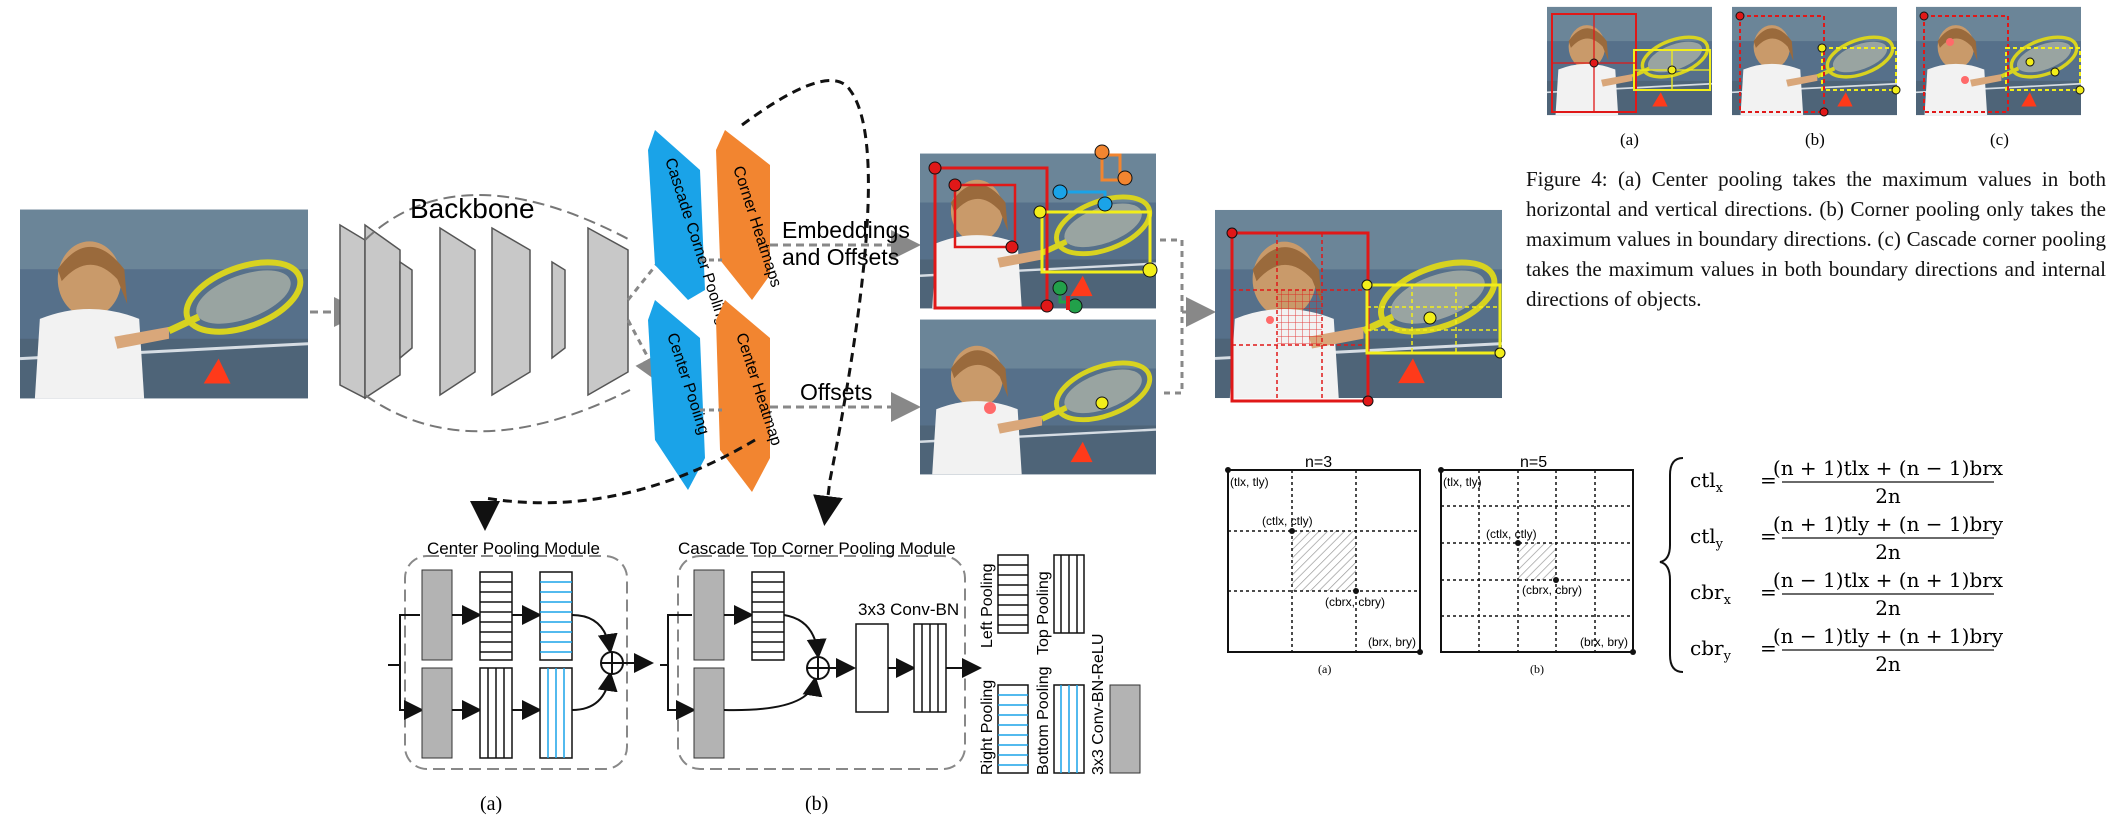 This screenshot has width=2111, height=825. I want to click on sub-label-b: (b), so click(816, 804).